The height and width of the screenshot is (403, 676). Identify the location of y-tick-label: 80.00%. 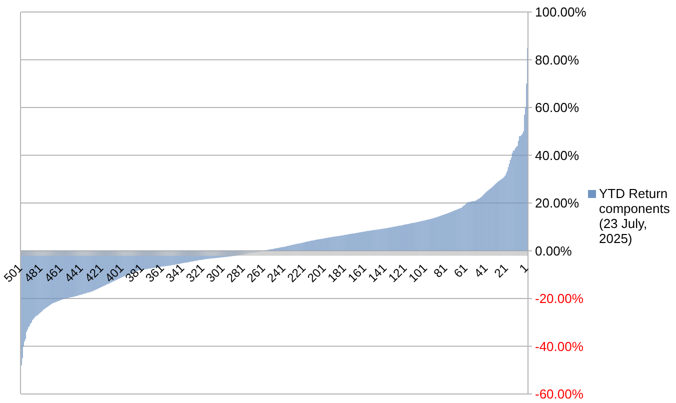
(557, 60).